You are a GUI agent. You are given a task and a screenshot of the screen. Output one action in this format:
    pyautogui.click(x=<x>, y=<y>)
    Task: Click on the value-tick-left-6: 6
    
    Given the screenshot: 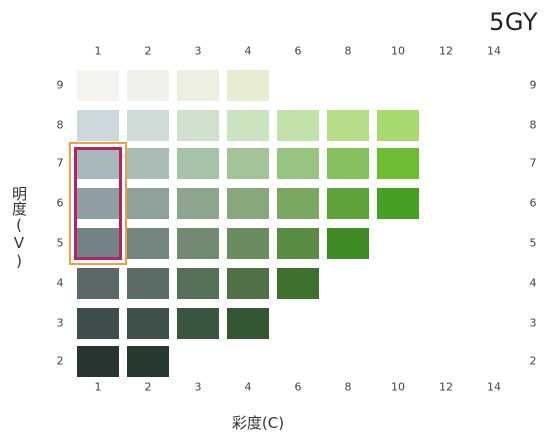 What is the action you would take?
    pyautogui.click(x=60, y=203)
    